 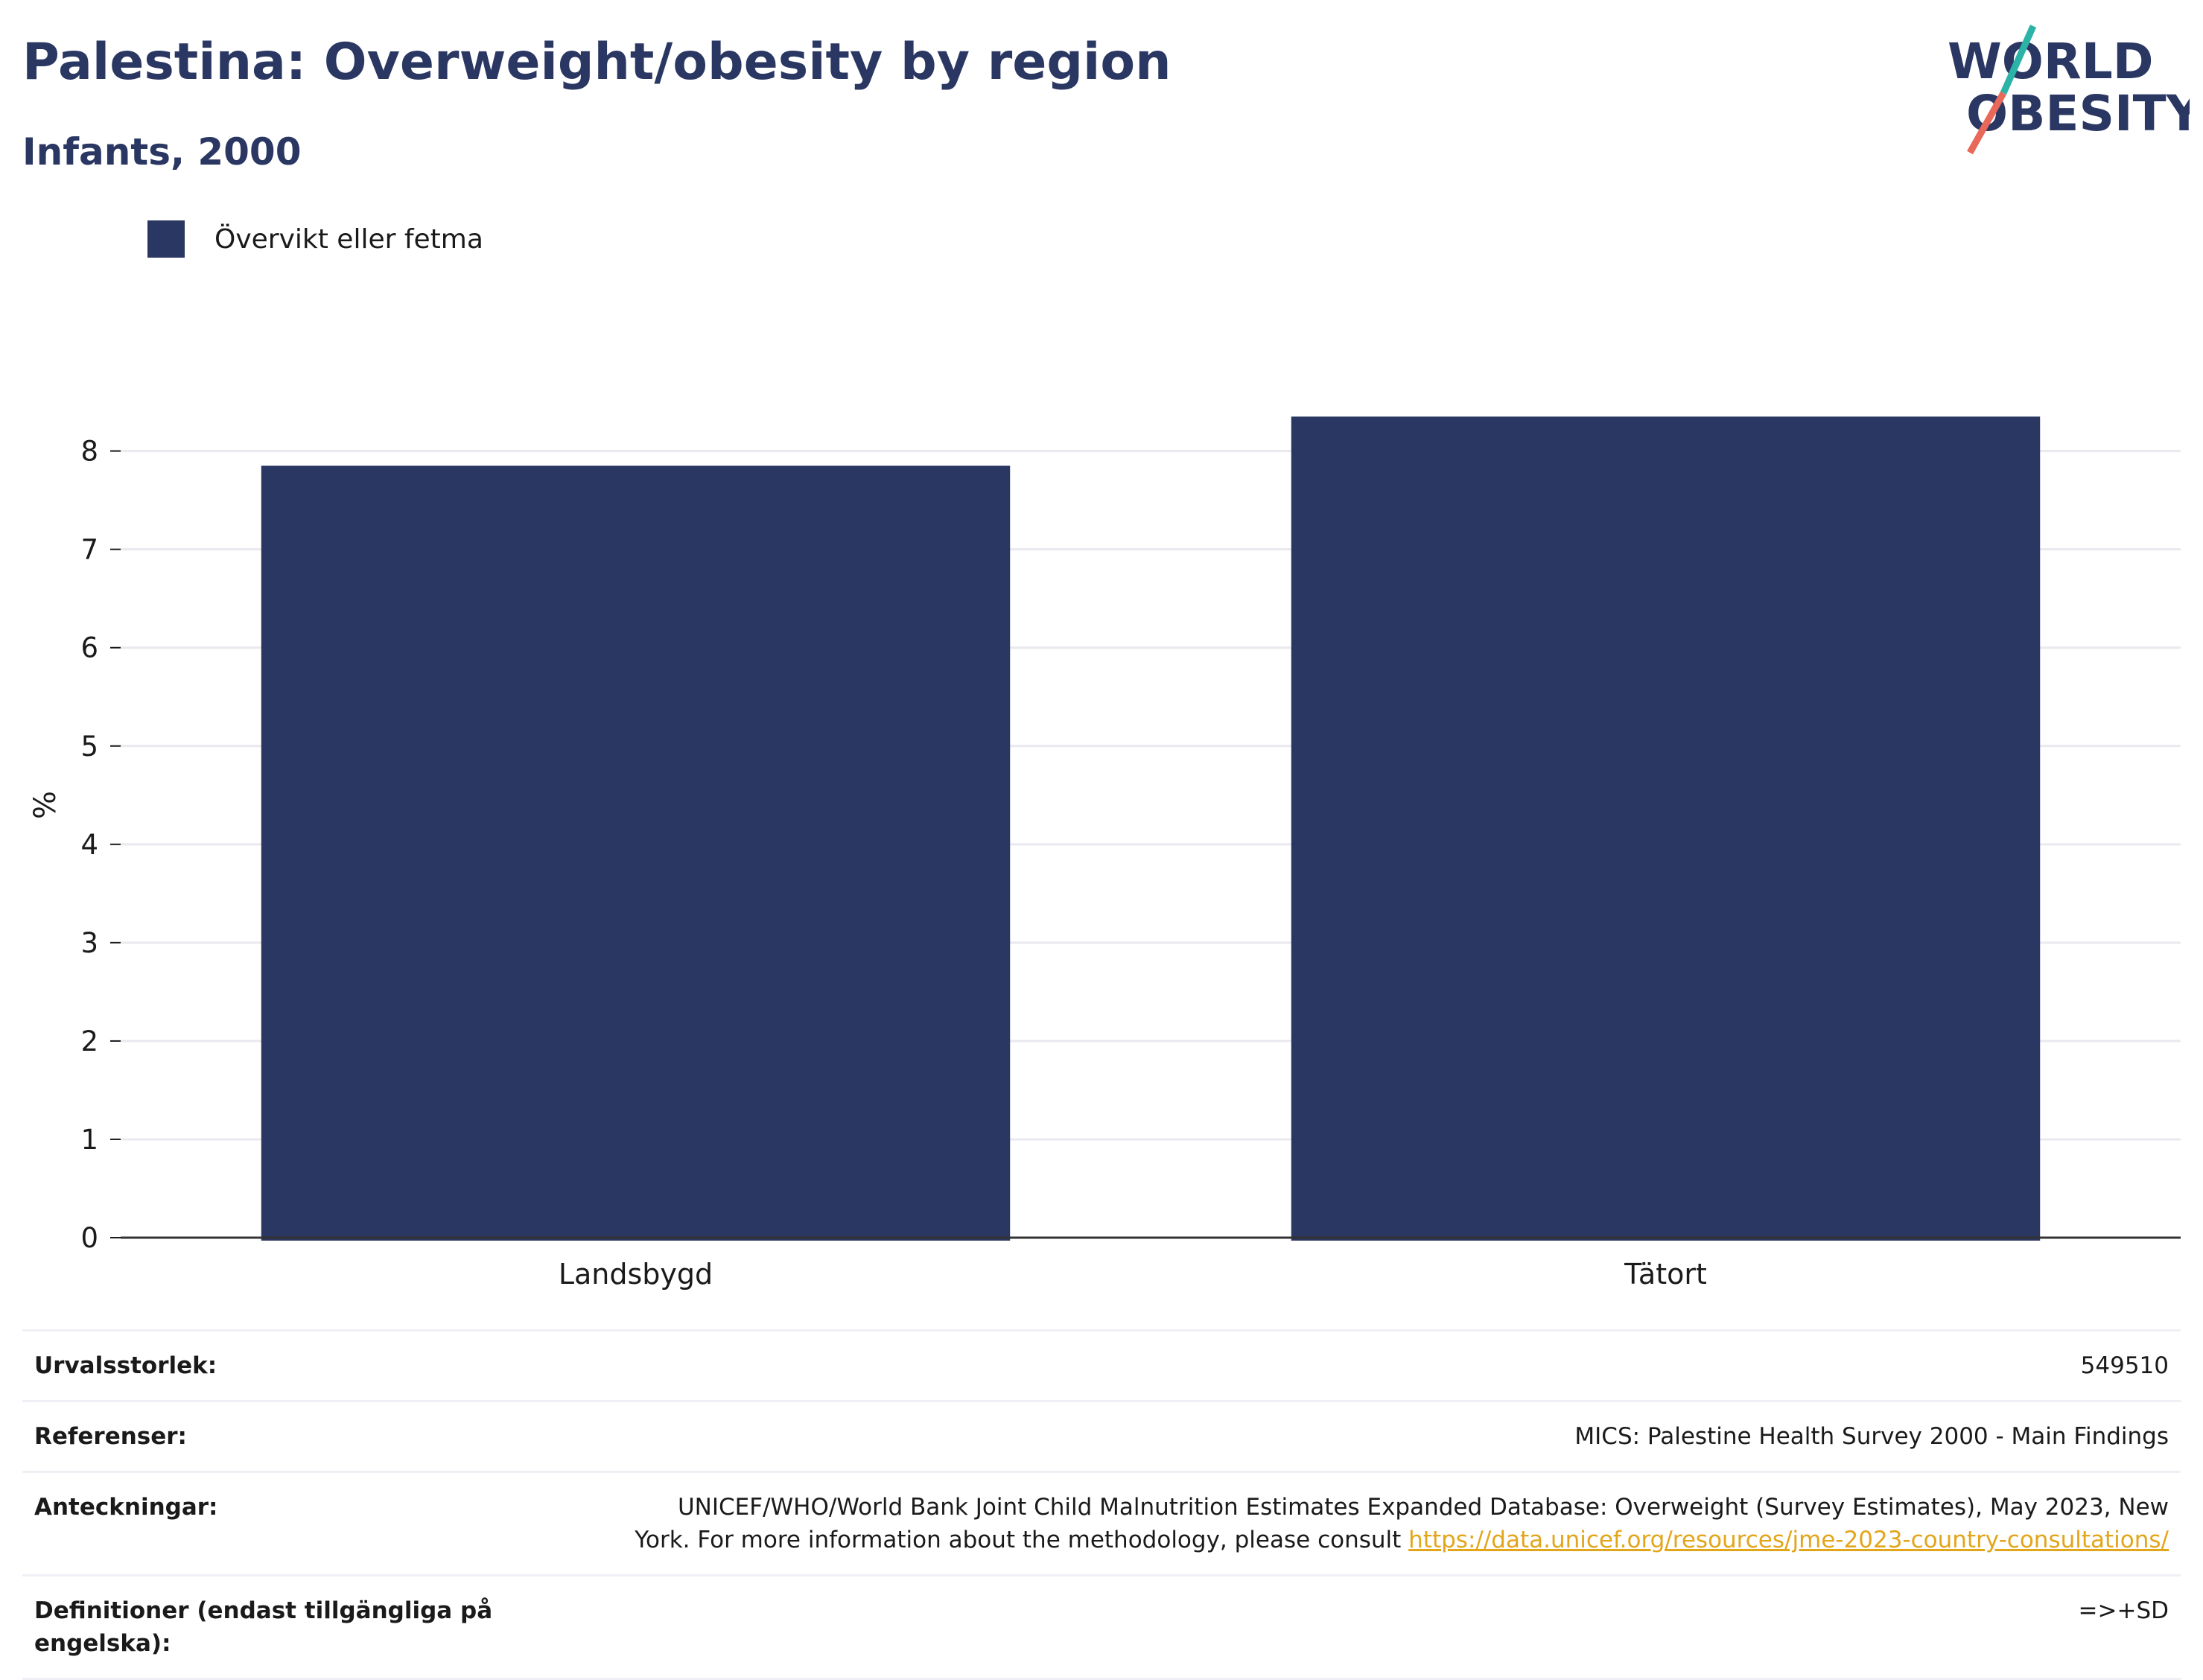 I want to click on y-tick-label: 4, so click(x=89, y=845).